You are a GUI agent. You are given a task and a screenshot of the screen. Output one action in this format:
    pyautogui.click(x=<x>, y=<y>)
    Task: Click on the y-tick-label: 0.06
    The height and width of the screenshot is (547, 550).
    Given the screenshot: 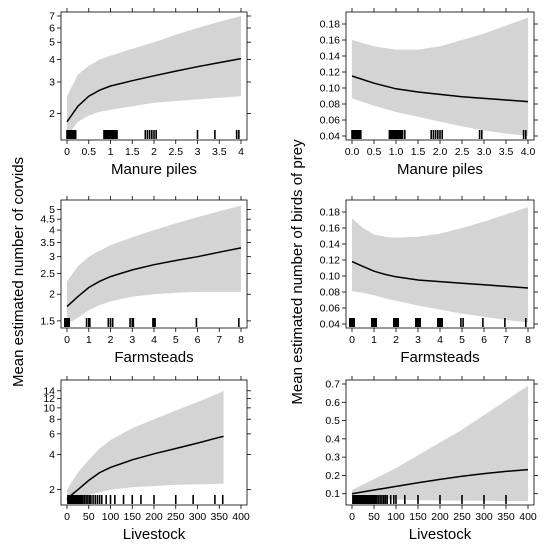 What is the action you would take?
    pyautogui.click(x=330, y=121)
    